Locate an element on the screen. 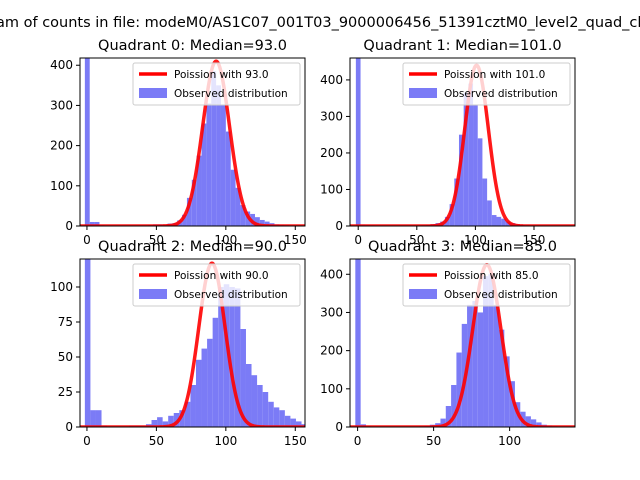 Image resolution: width=640 pixels, height=480 pixels. y-tick-label: 75 is located at coordinates (65, 322).